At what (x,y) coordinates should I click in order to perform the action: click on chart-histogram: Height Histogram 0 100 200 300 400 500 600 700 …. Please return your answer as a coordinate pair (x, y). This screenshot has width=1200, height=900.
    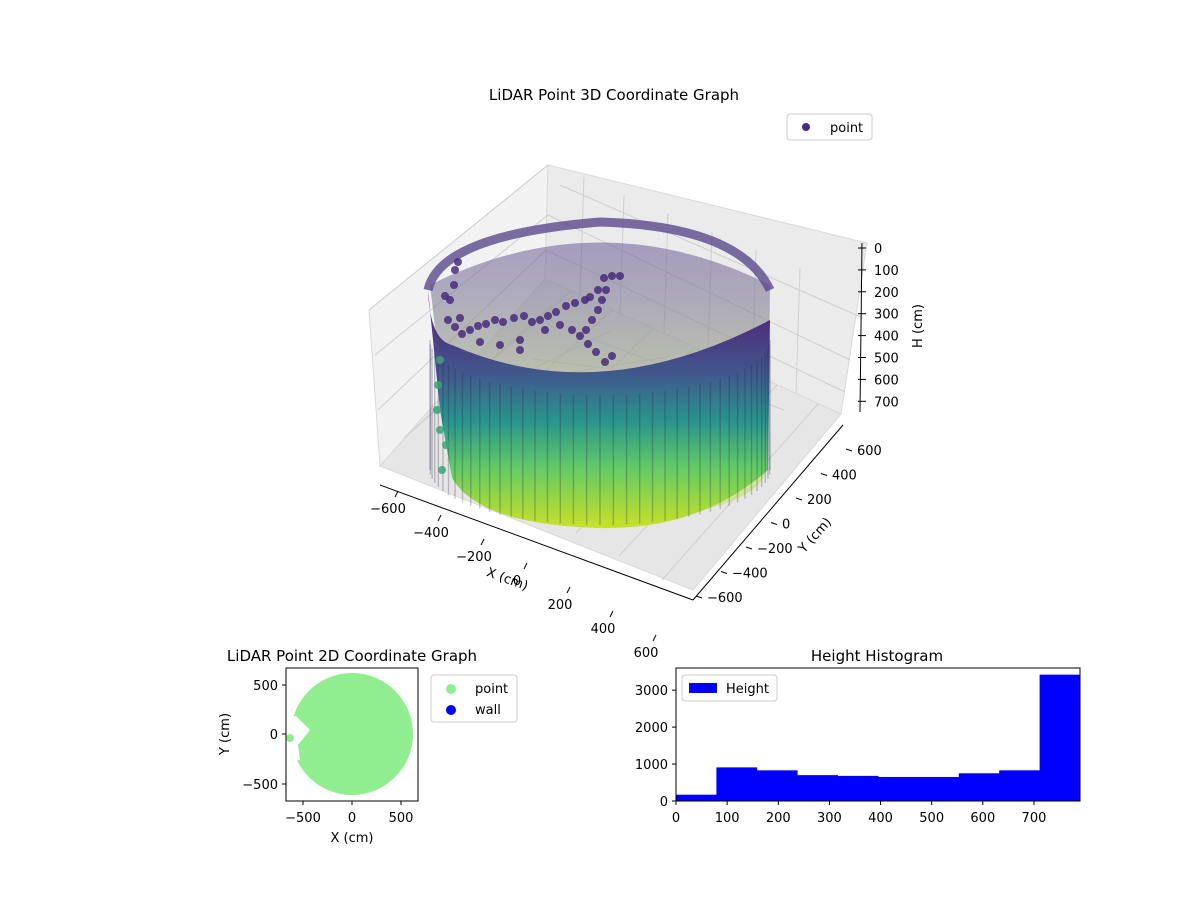
    Looking at the image, I should click on (858, 736).